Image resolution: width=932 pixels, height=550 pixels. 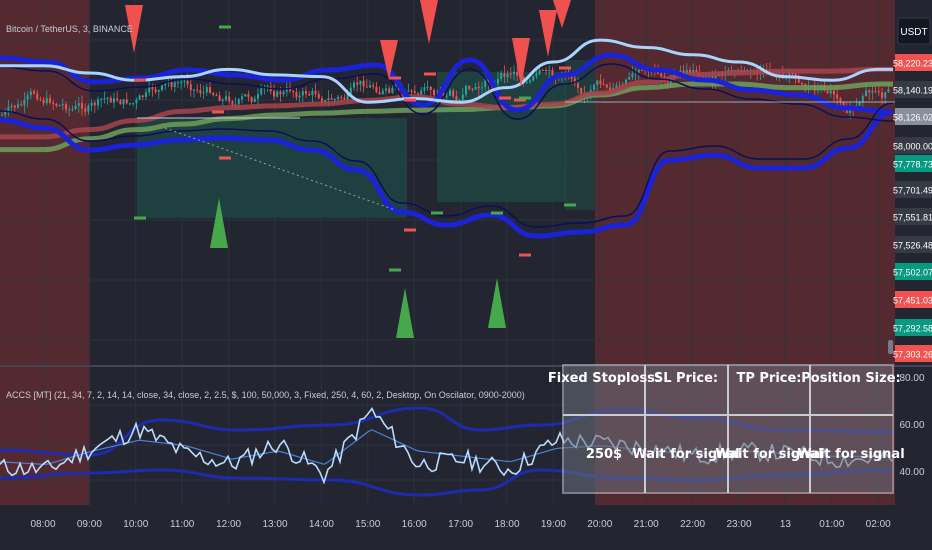 What do you see at coordinates (42, 524) in the screenshot?
I see `time-label-0: 08:00` at bounding box center [42, 524].